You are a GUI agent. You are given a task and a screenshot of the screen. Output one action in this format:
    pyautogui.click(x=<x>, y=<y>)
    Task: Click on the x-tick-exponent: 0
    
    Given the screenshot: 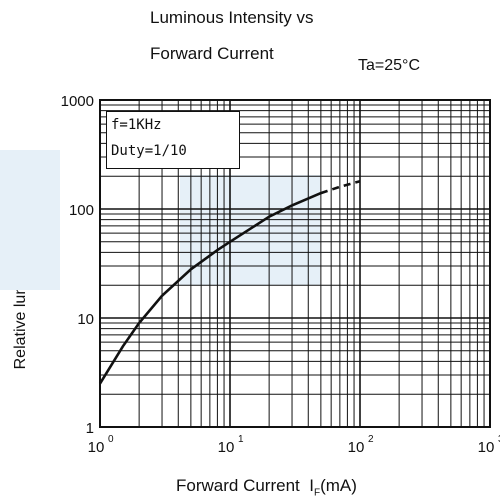 What is the action you would take?
    pyautogui.click(x=111, y=439)
    